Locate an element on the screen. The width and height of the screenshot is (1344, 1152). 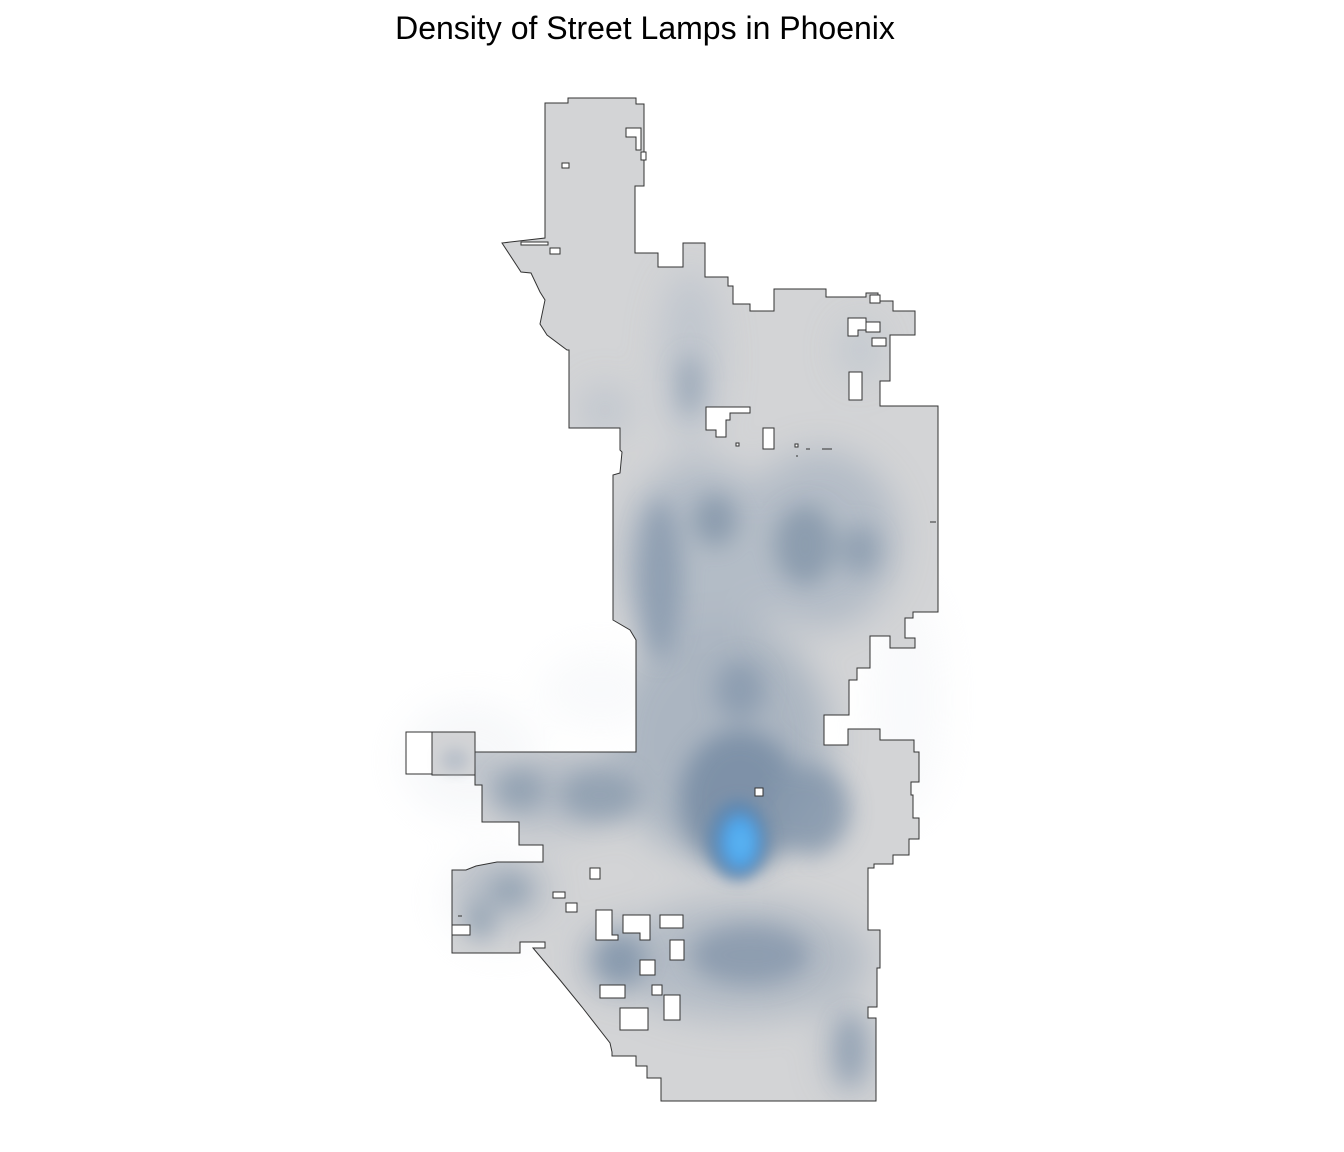
detached-parcel-west is located at coordinates (419, 753).